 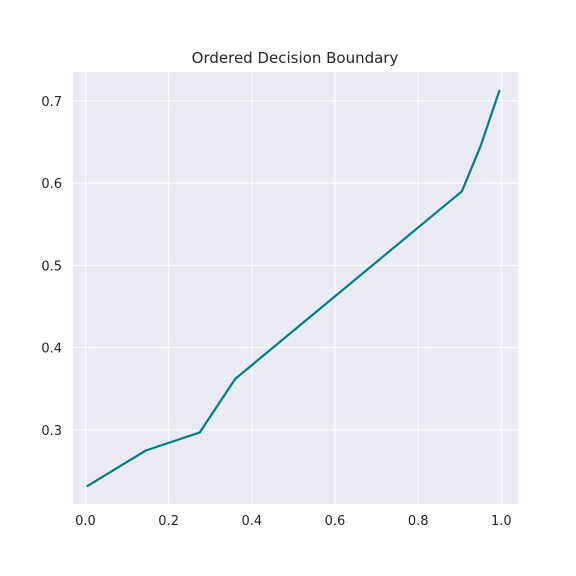 What do you see at coordinates (85, 521) in the screenshot?
I see `x-tick-label: 0.0` at bounding box center [85, 521].